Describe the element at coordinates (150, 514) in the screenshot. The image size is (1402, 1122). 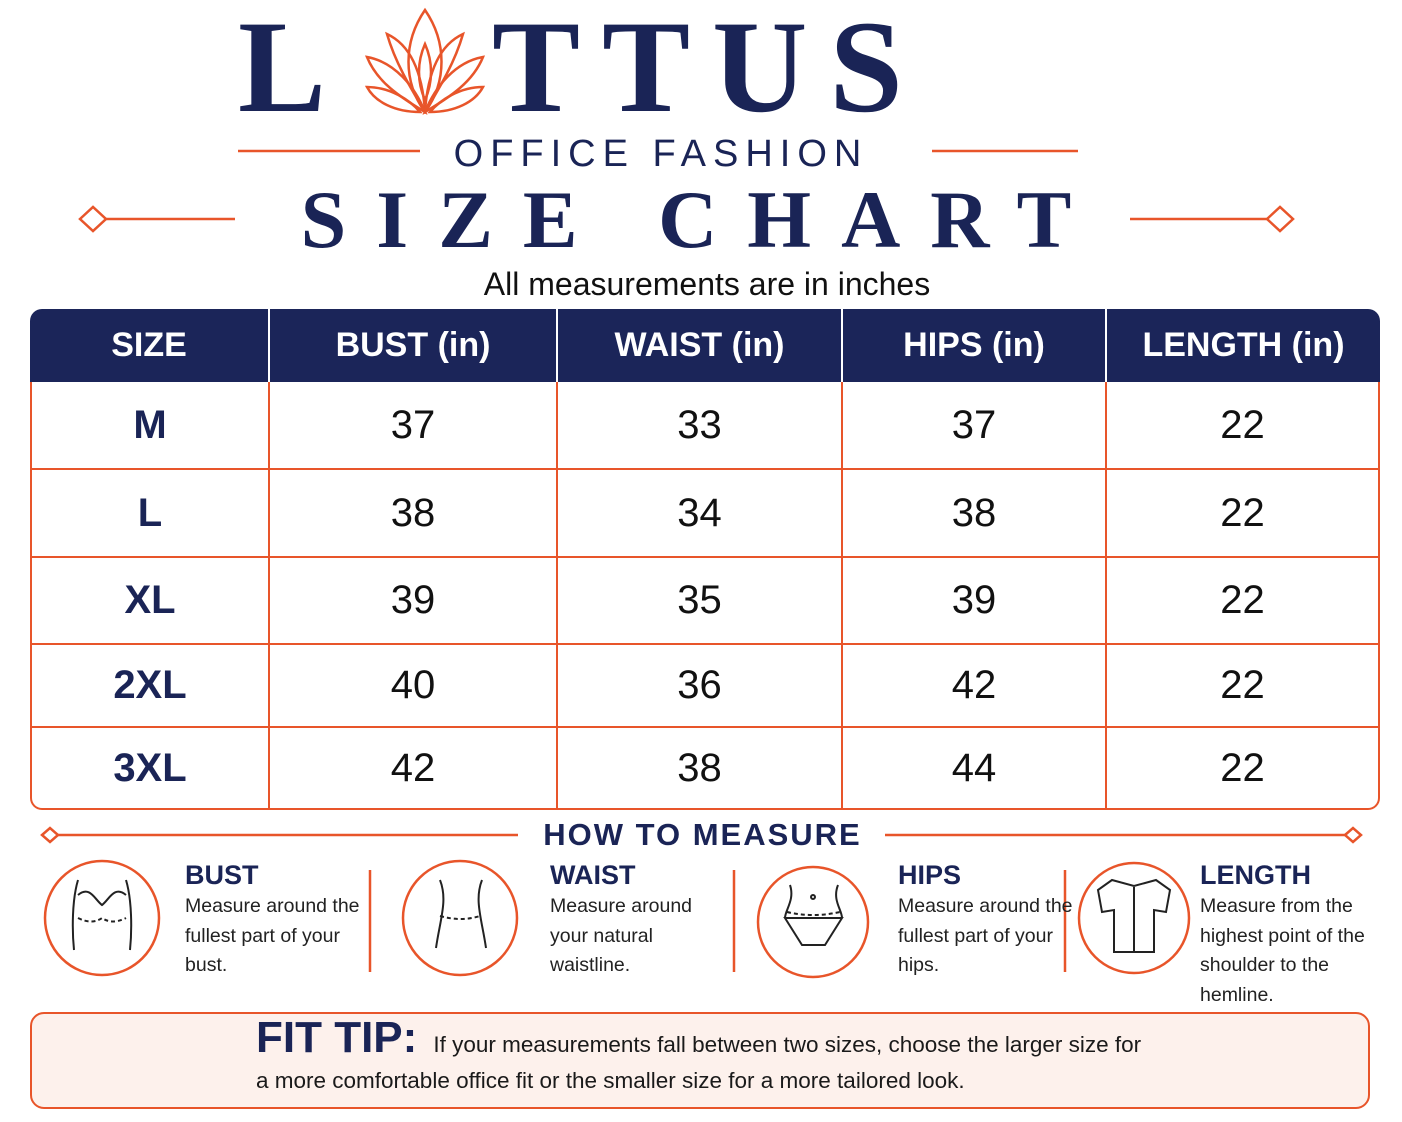
I see `size-cell: L` at that location.